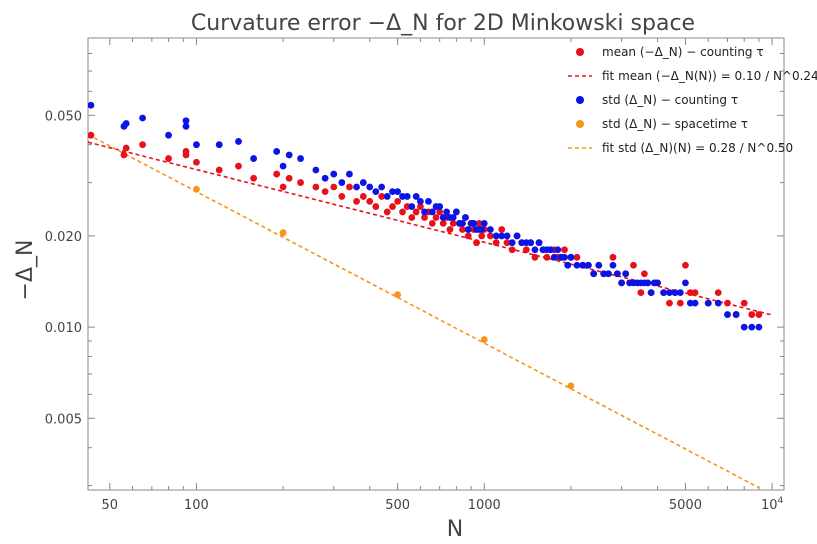 This screenshot has height=544, width=817. I want to click on x-tick-label: 10⁴, so click(772, 504).